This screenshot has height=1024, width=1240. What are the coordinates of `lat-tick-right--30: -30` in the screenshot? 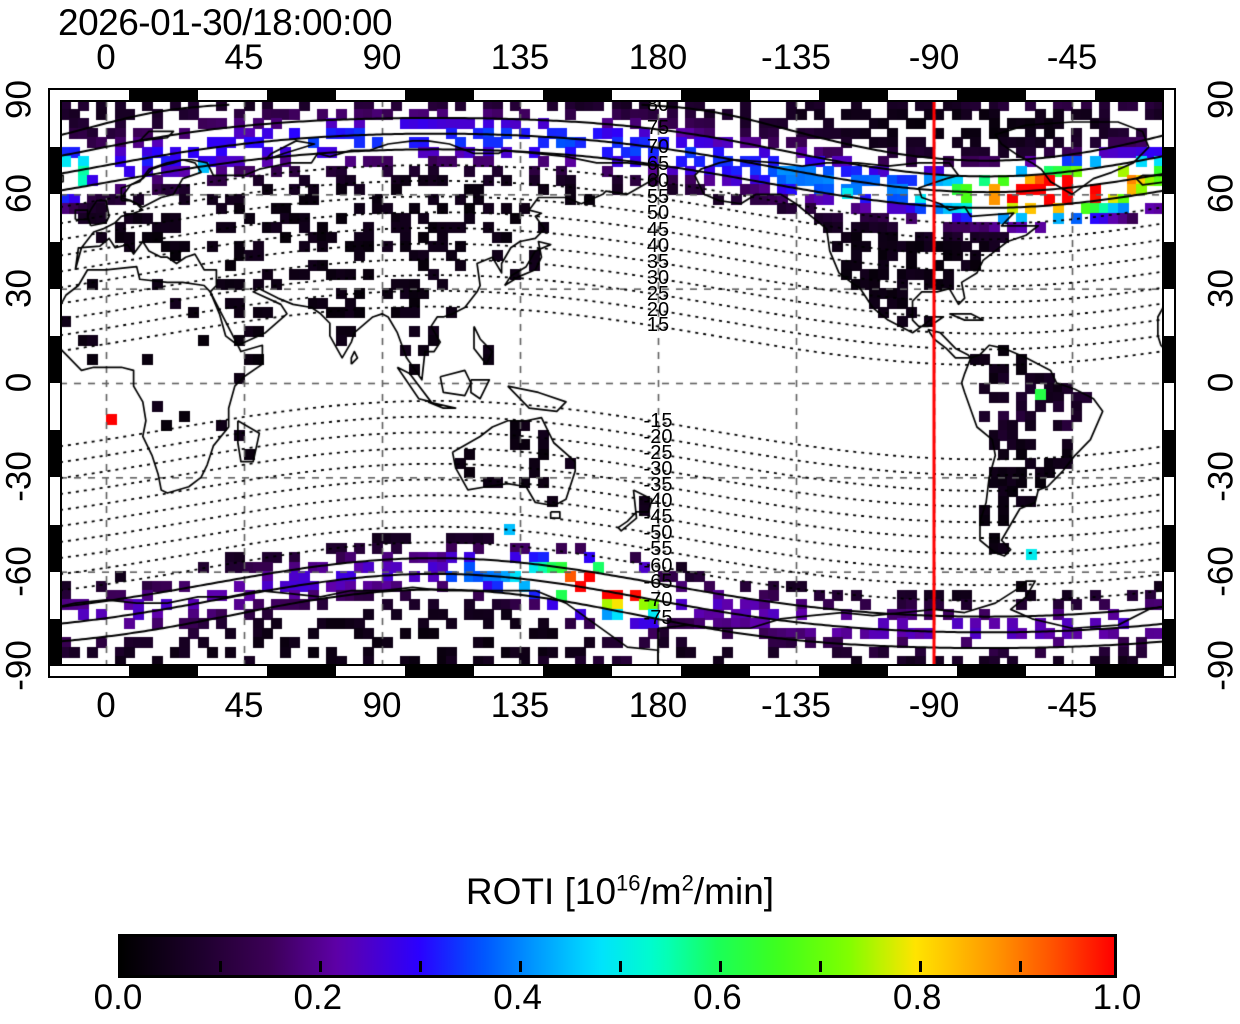 It's located at (1220, 477).